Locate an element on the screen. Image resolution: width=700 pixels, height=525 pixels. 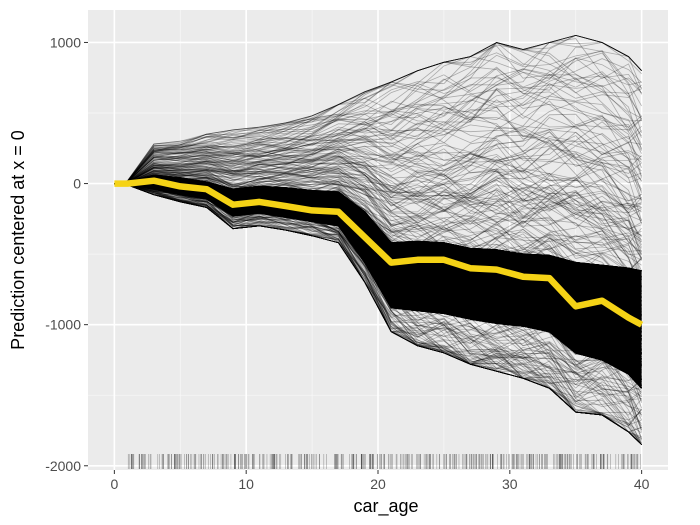
y-tick-label: 1000 is located at coordinates (65, 42).